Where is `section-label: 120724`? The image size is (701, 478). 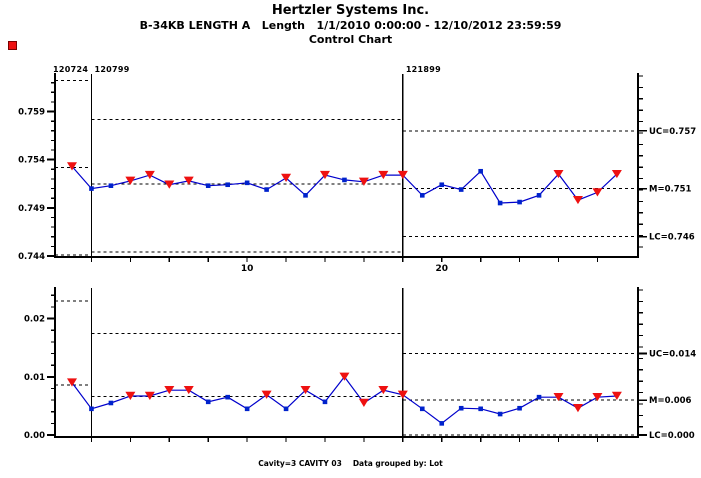 section-label: 120724 is located at coordinates (70, 69).